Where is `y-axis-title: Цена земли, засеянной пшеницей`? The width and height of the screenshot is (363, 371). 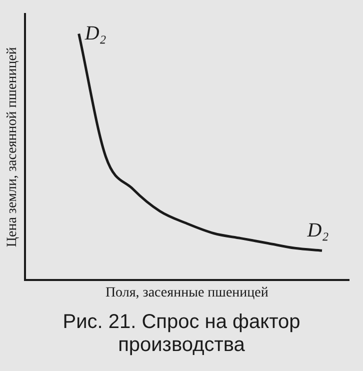
y-axis-title: Цена земли, засеянной пшеницей is located at coordinates (12, 147).